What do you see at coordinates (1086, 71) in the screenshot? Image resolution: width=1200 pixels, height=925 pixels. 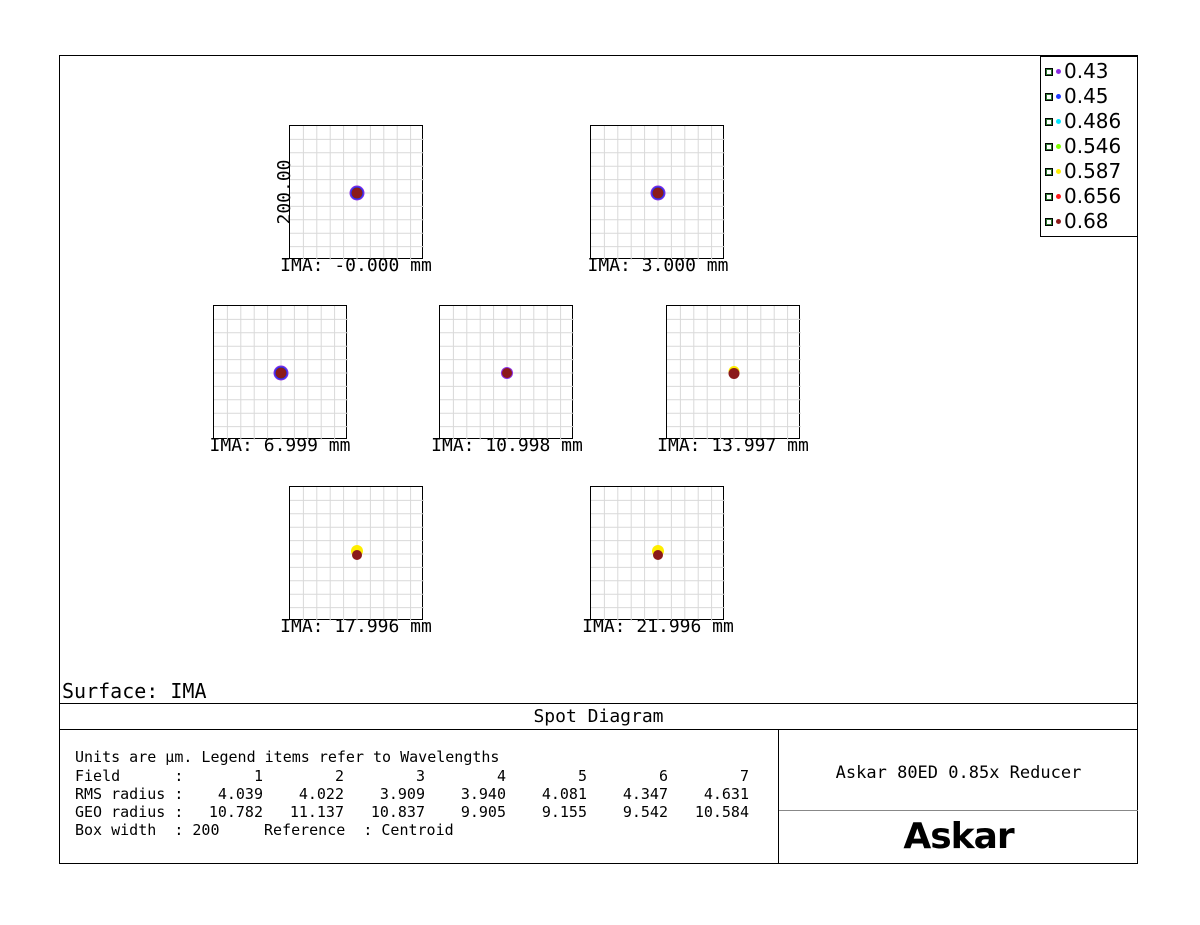 I see `legend-label: 0.43` at bounding box center [1086, 71].